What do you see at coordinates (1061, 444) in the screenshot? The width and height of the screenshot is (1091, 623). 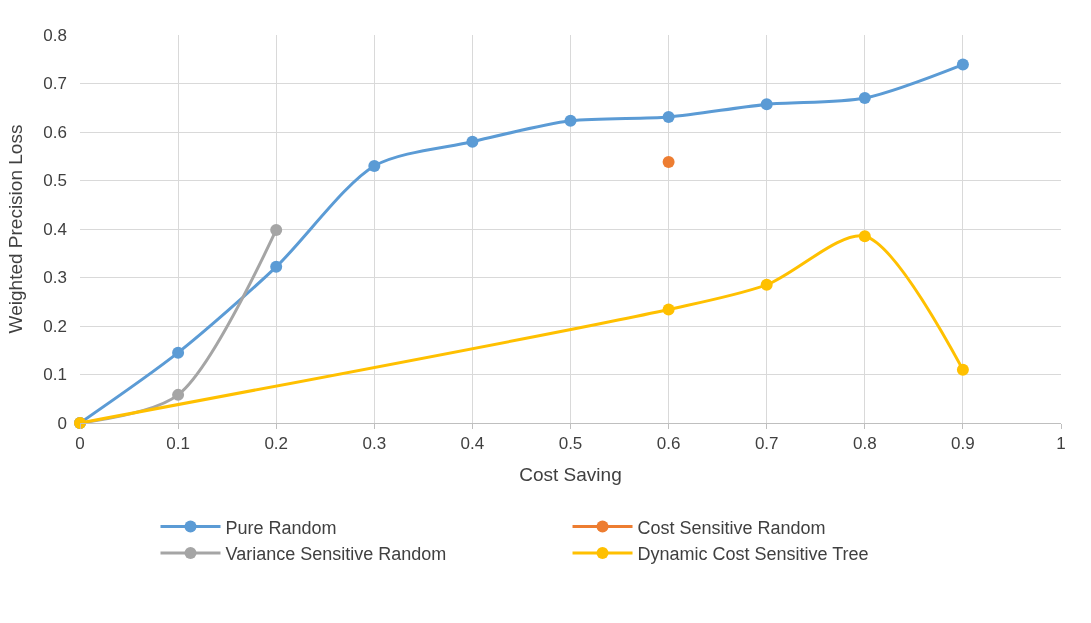 I see `x-tick-label: 1` at bounding box center [1061, 444].